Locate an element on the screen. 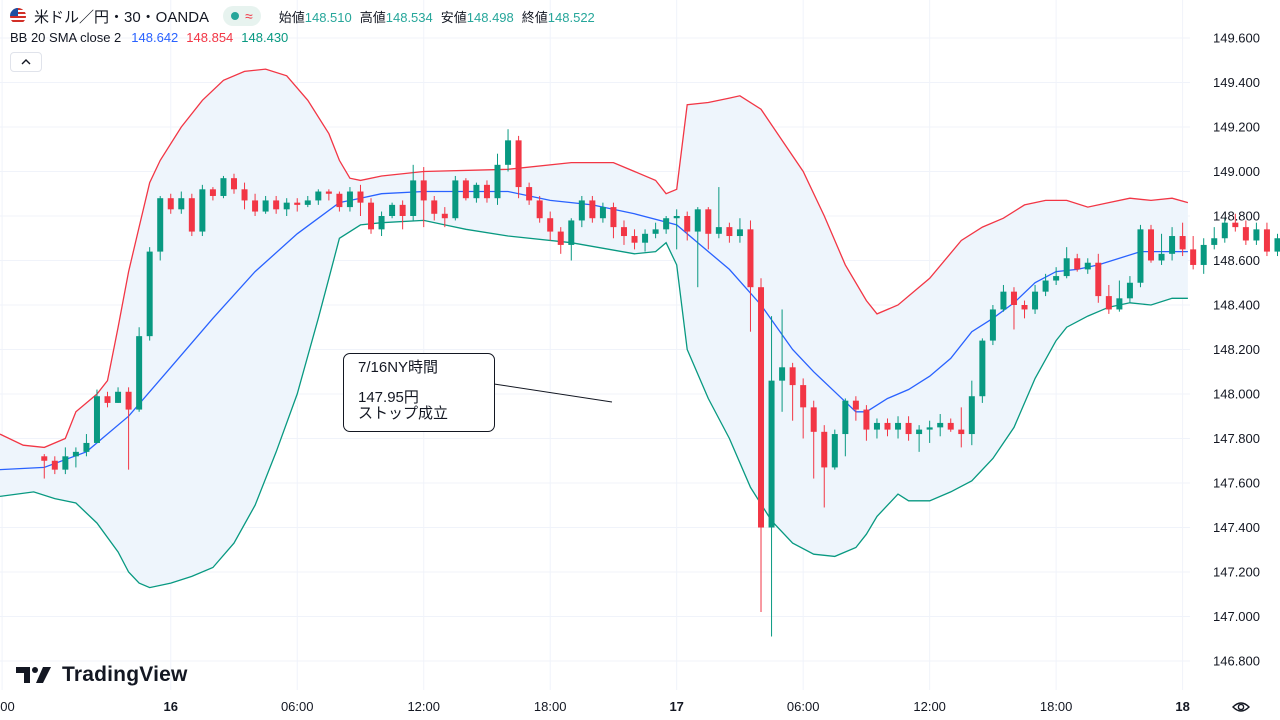  y-tick-label: 148.400 is located at coordinates (1236, 305).